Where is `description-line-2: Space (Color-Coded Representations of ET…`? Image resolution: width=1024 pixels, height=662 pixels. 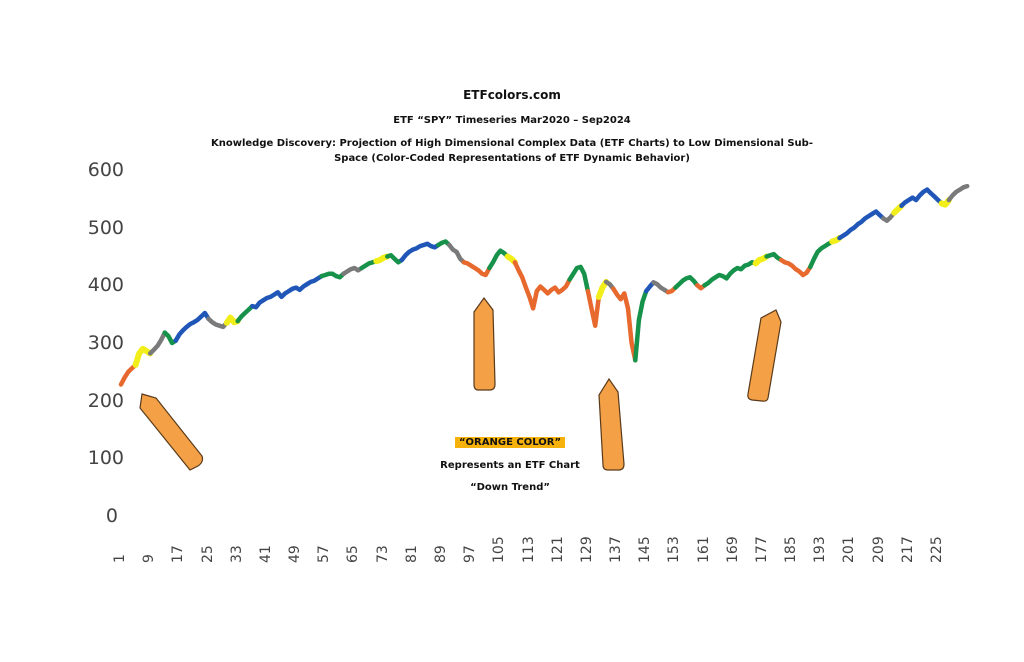
description-line-2: Space (Color-Coded Representations of ET… is located at coordinates (512, 158).